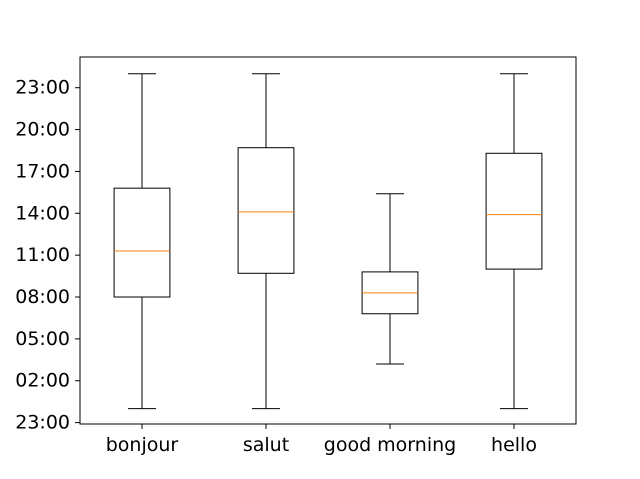 This screenshot has width=640, height=479. Describe the element at coordinates (390, 445) in the screenshot. I see `x-tick-label: good morning` at that location.